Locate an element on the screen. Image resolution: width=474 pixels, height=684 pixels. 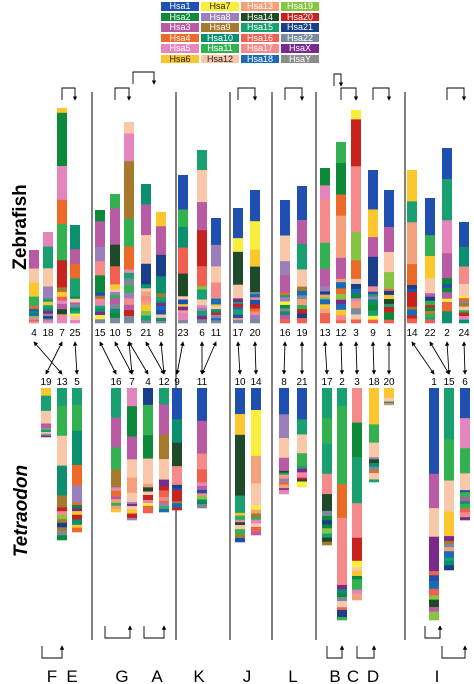
legend-item-hsa6: Hsa6 is located at coordinates (180, 58).